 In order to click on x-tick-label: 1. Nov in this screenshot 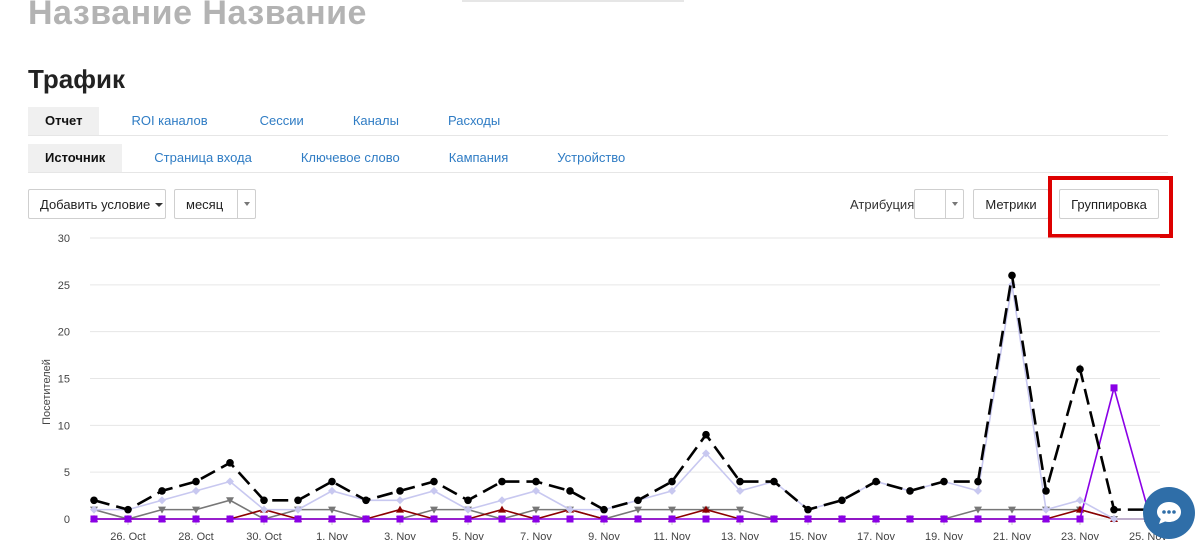, I will do `click(332, 537)`.